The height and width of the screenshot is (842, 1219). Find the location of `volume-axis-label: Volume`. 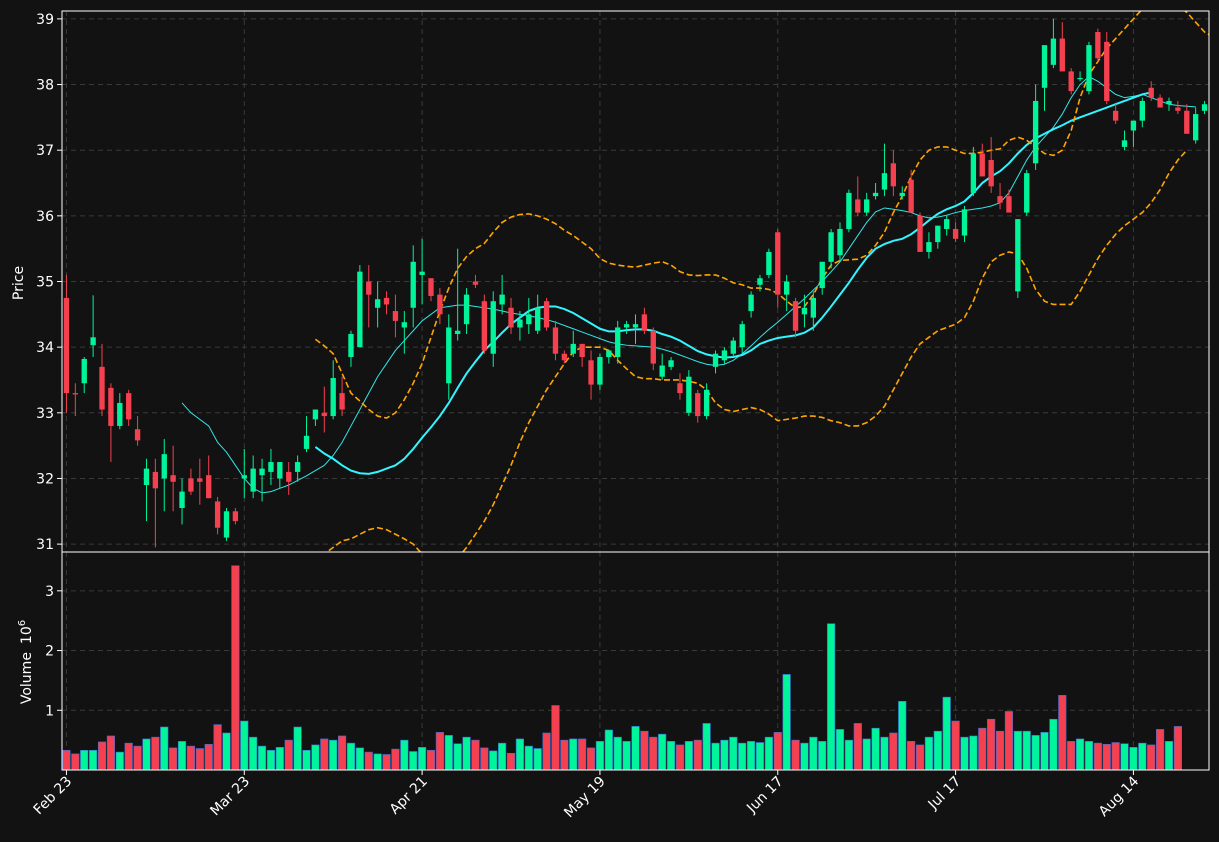

volume-axis-label: Volume is located at coordinates (27, 678).